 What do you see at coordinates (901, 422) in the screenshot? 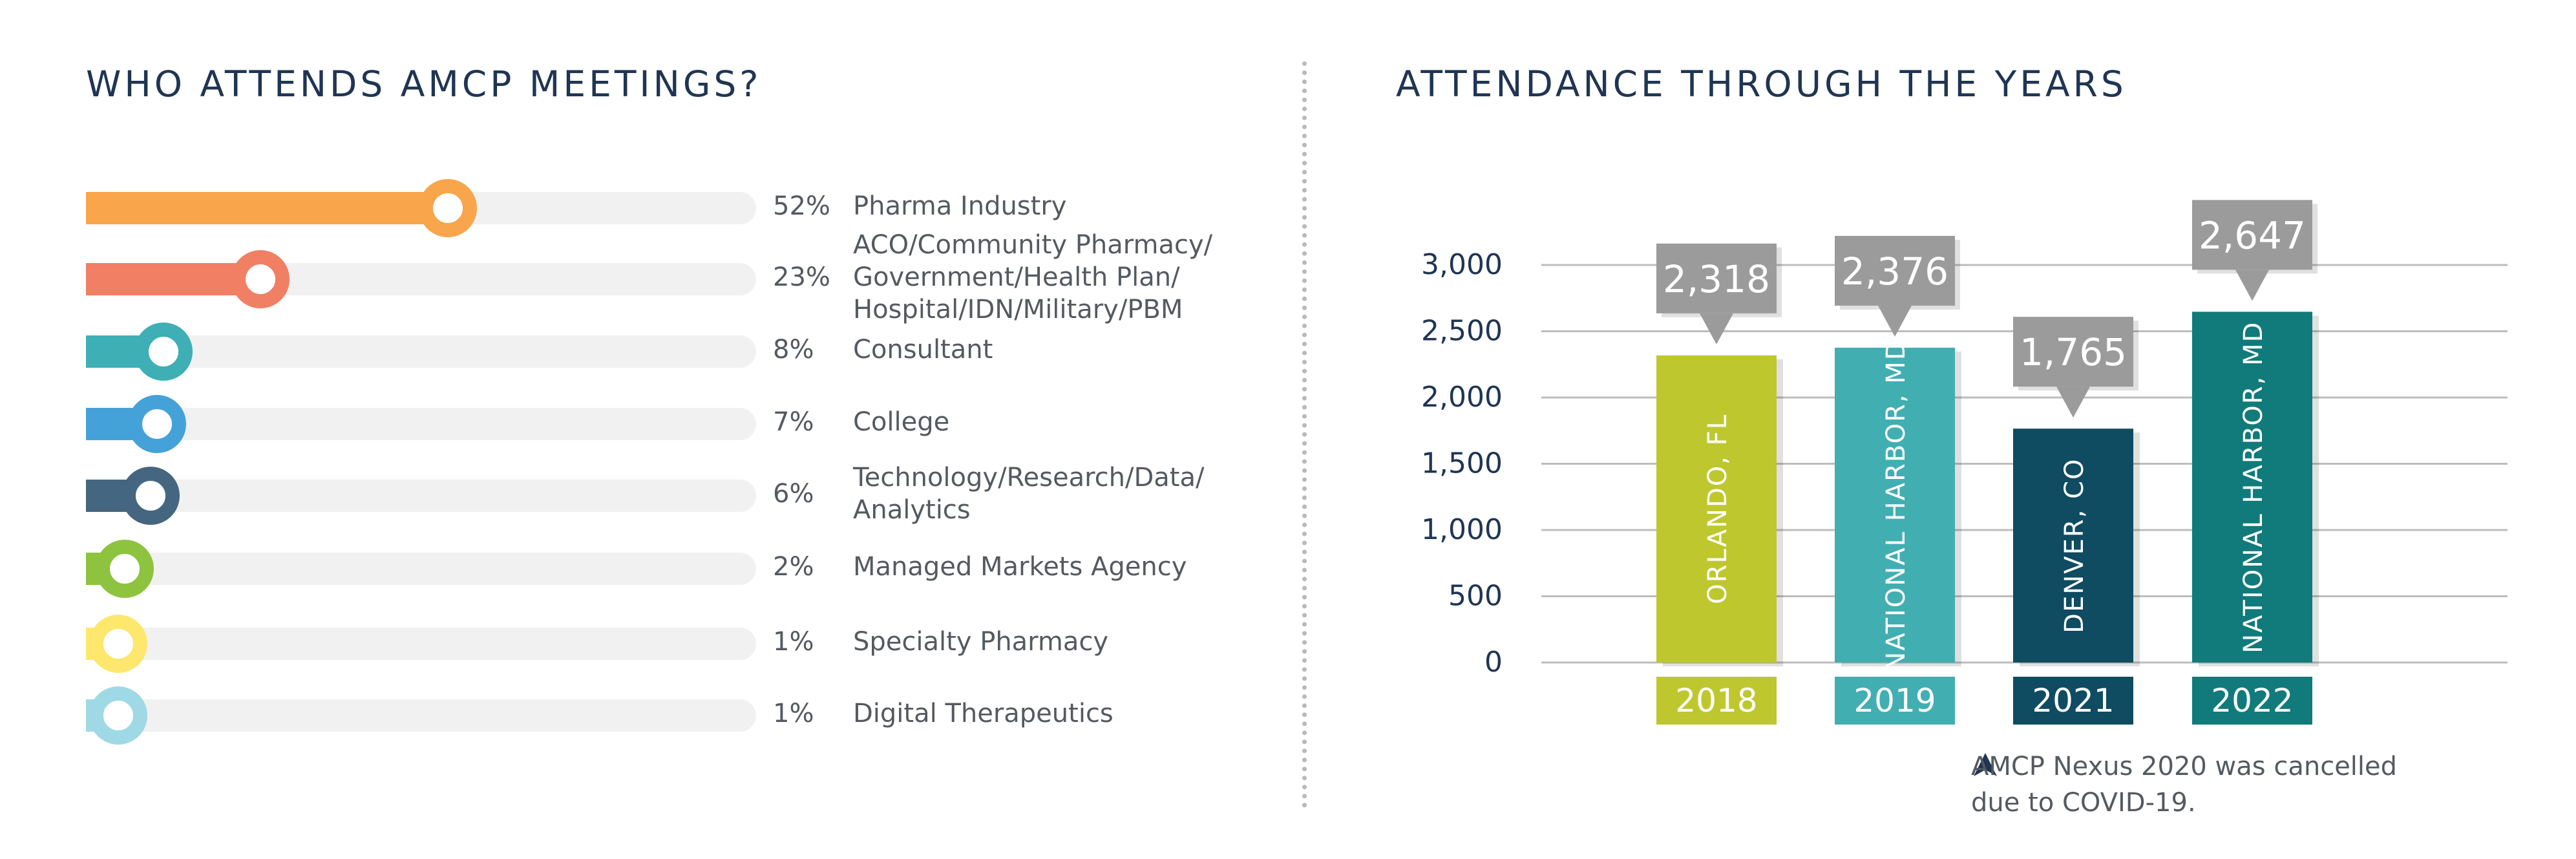
I see `category-label: College` at bounding box center [901, 422].